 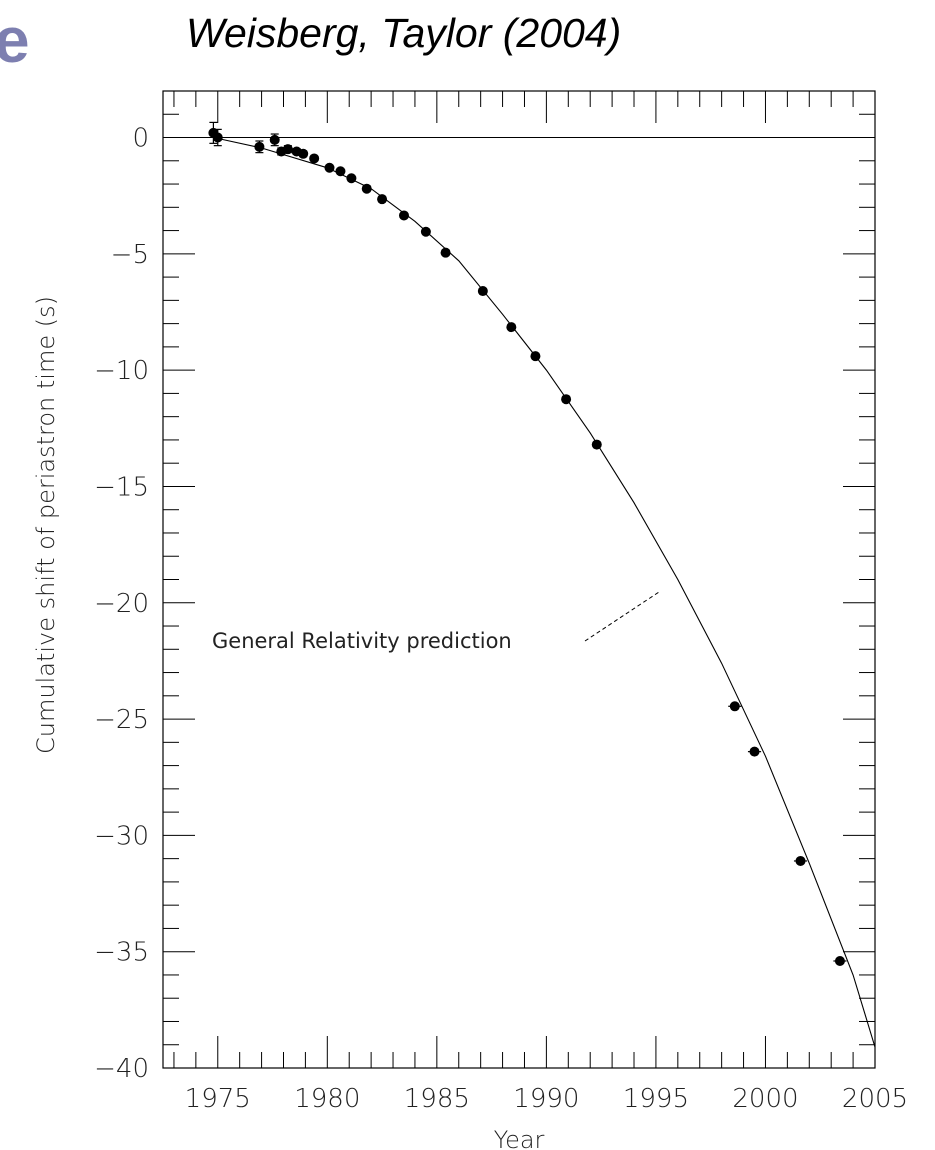 What do you see at coordinates (121, 720) in the screenshot?
I see `y-tick-label: −25` at bounding box center [121, 720].